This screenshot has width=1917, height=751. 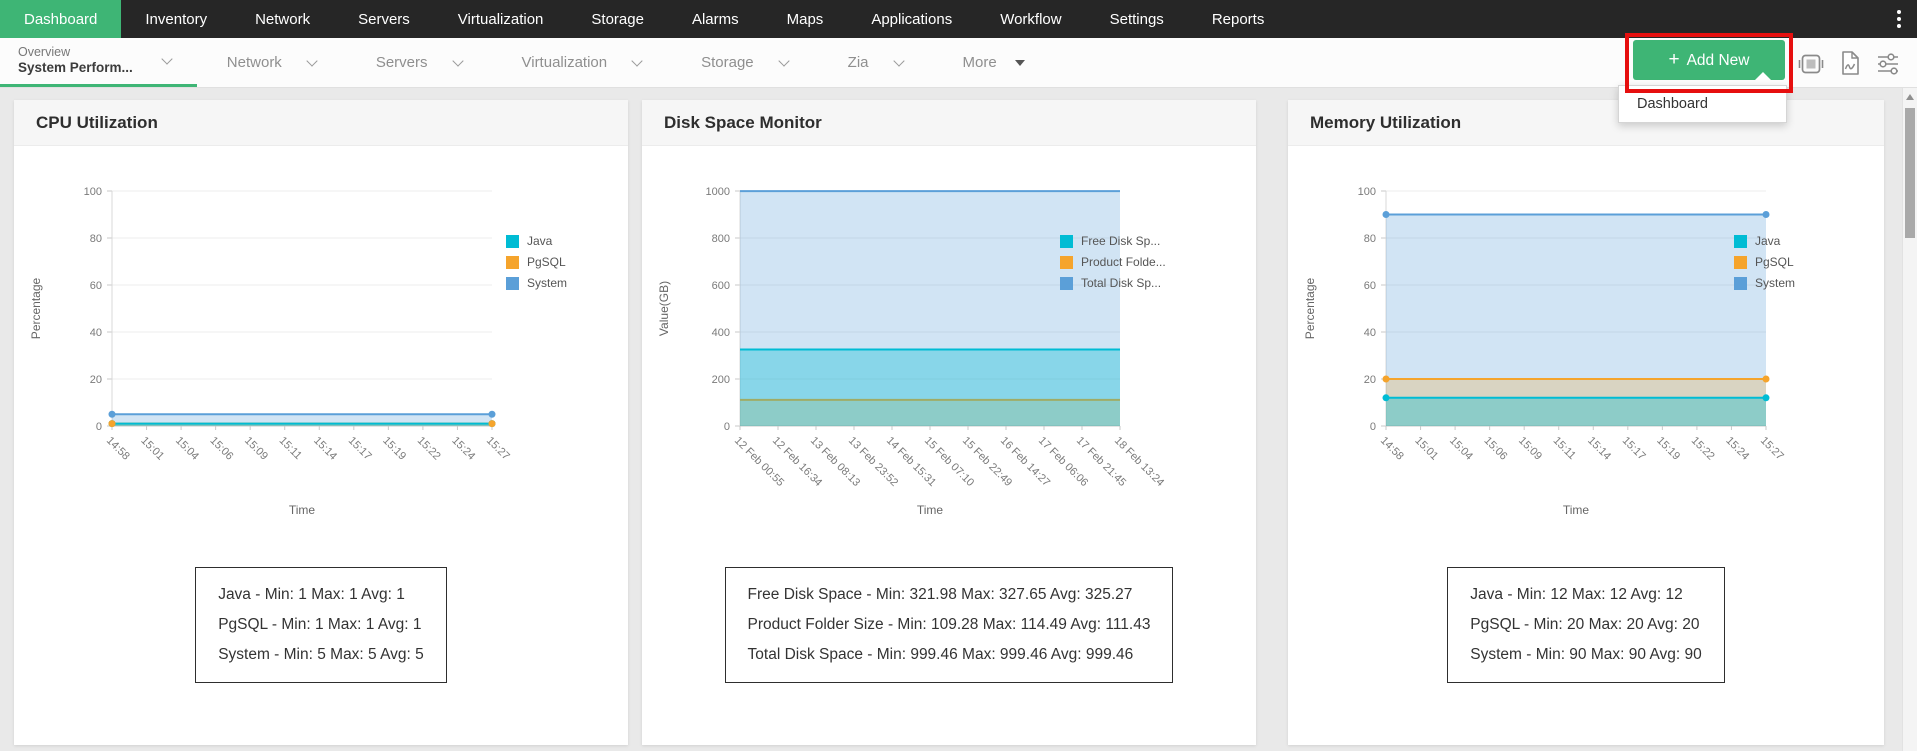 What do you see at coordinates (176, 19) in the screenshot?
I see `topnav-item-inventory: Inventory` at bounding box center [176, 19].